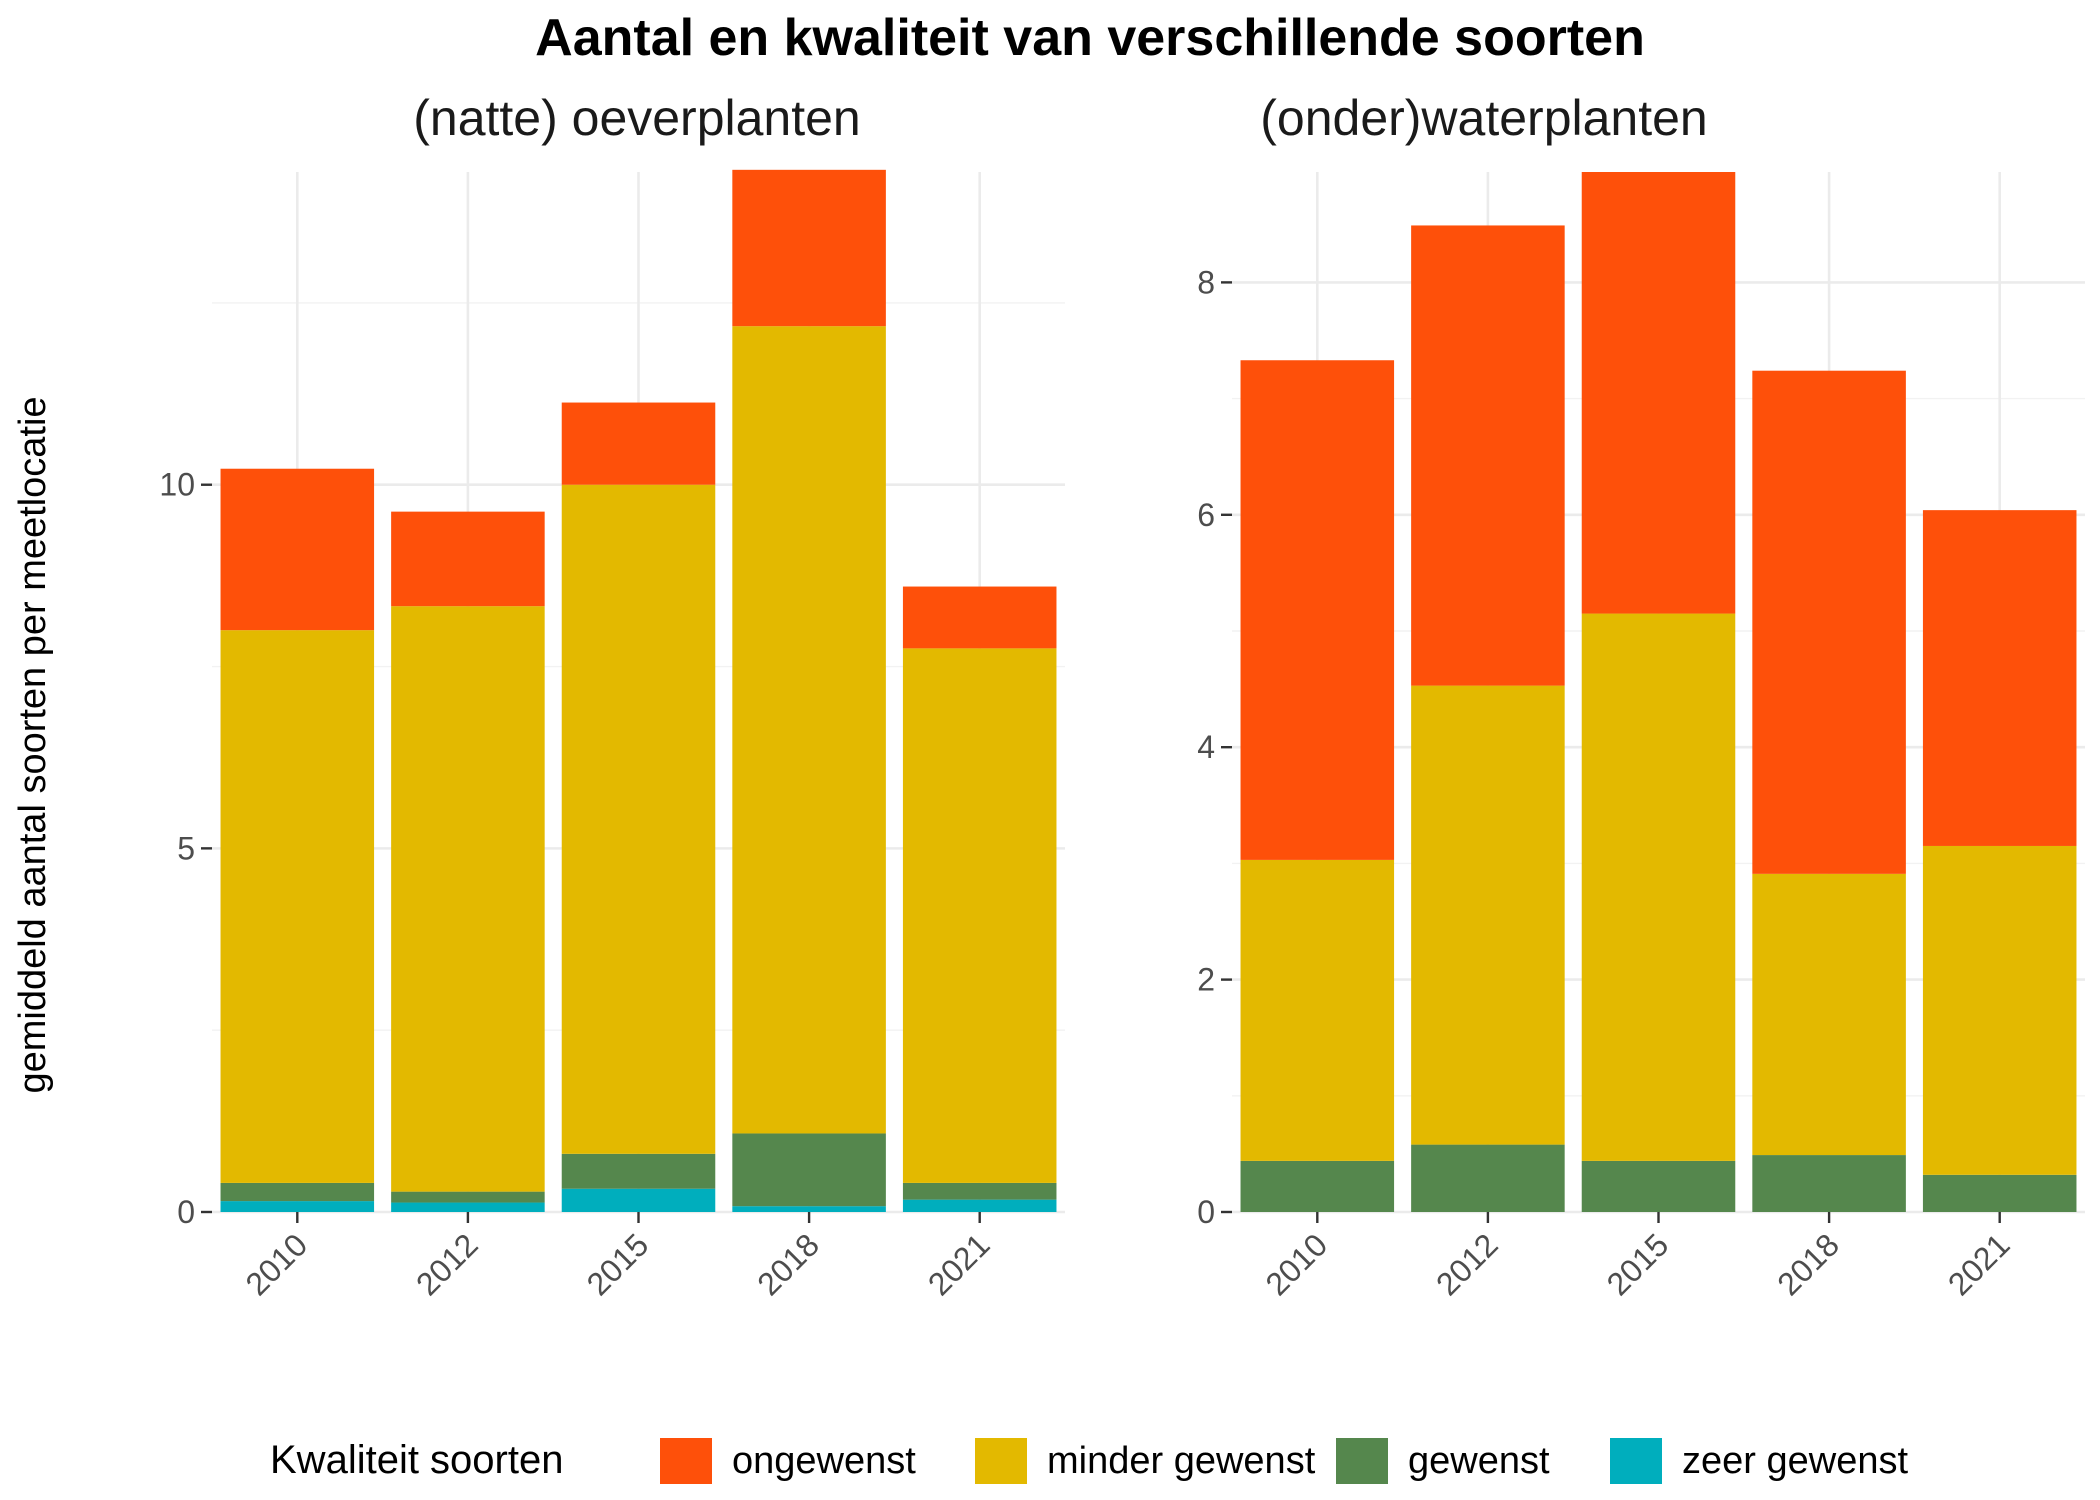 This screenshot has width=2100, height=1500. Describe the element at coordinates (1181, 1461) in the screenshot. I see `legend-label: minder gewenst` at that location.